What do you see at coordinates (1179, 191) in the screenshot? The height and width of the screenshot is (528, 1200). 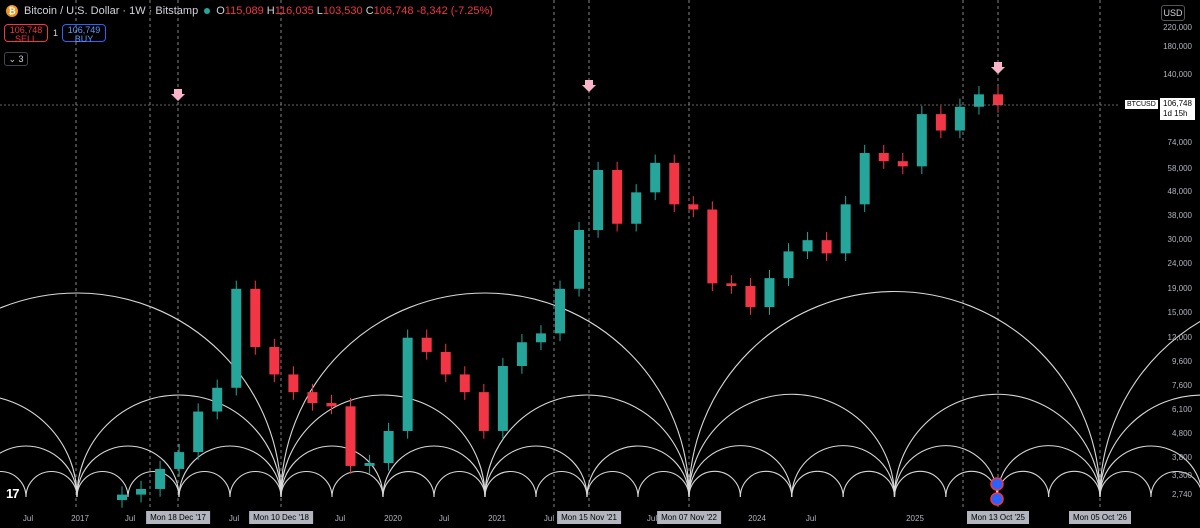 I see `price-tick: 48,000` at bounding box center [1179, 191].